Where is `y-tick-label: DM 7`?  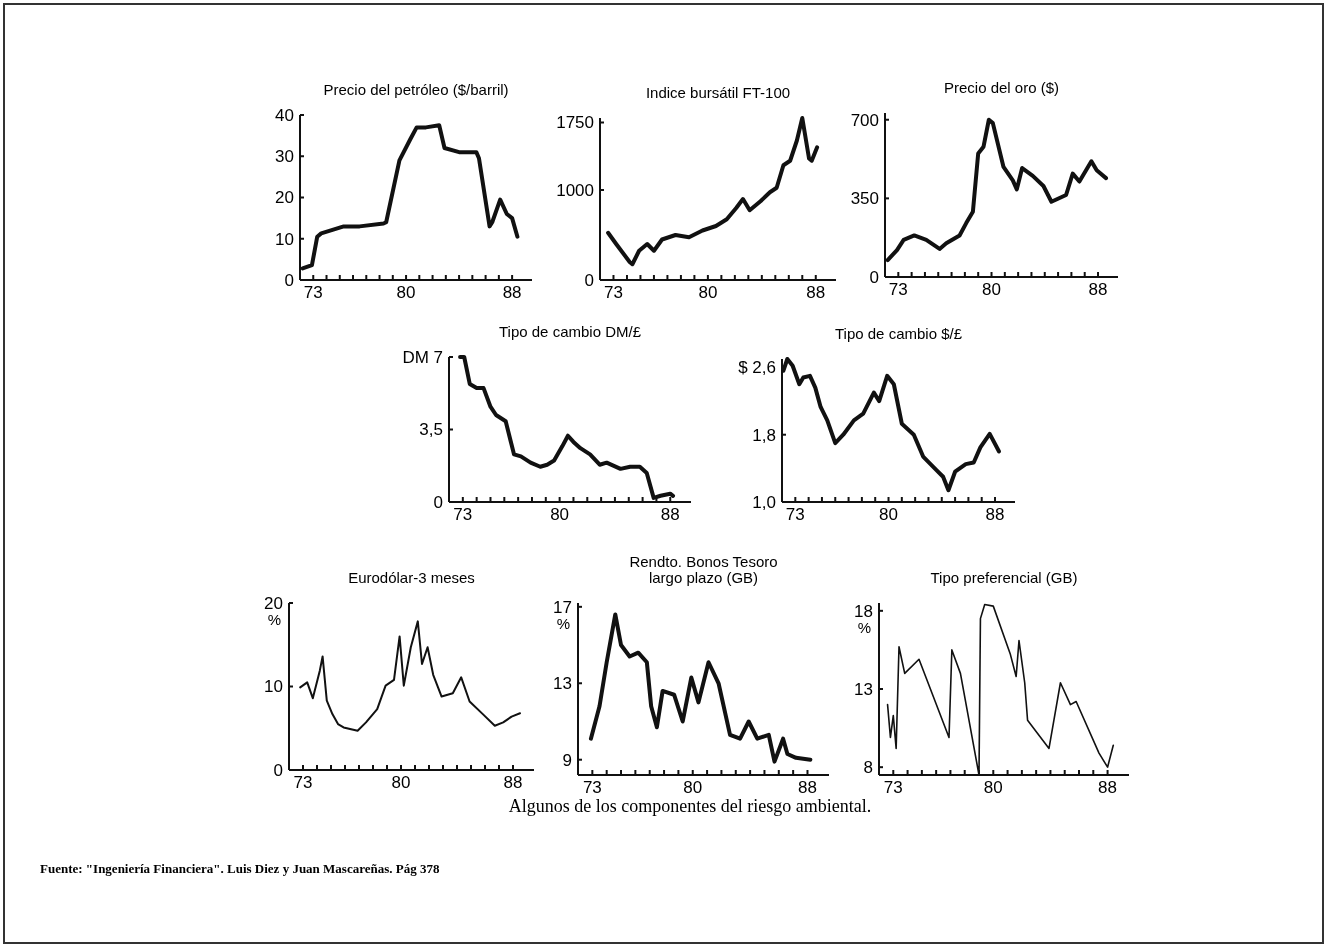 y-tick-label: DM 7 is located at coordinates (422, 357).